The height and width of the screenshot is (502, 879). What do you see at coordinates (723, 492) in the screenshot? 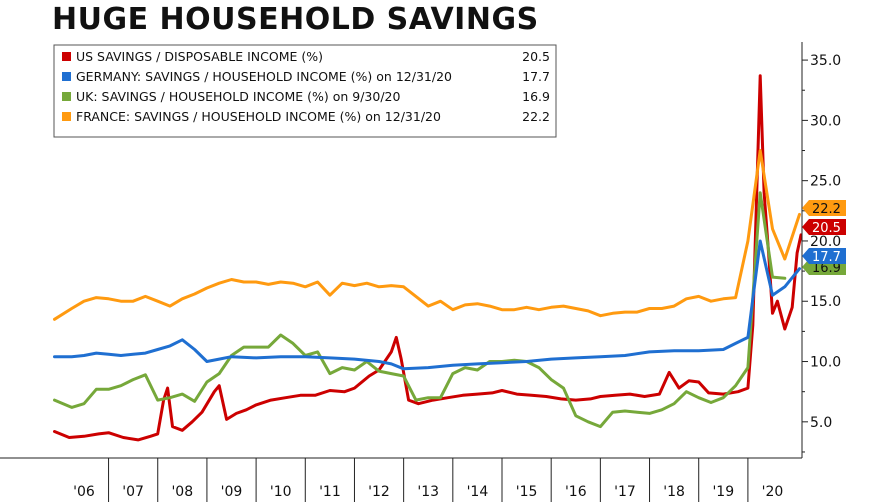
I see `x-tick-label: '19` at bounding box center [723, 492].